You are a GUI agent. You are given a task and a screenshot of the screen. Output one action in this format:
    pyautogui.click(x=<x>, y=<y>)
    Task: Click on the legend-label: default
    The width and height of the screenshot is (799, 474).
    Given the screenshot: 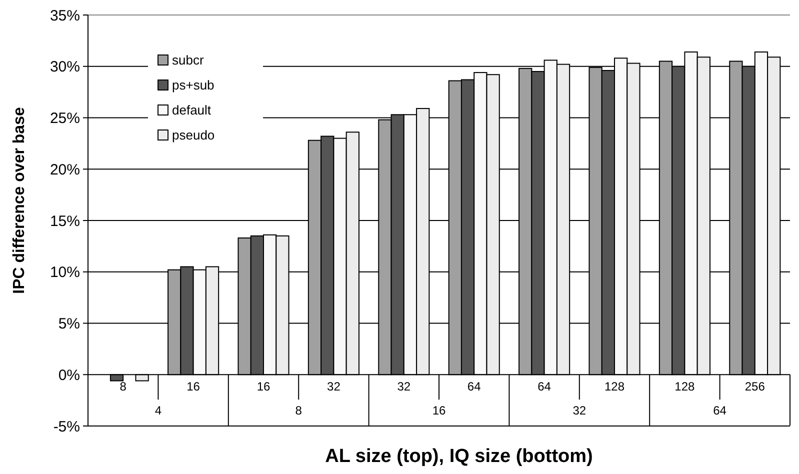 What is the action you would take?
    pyautogui.click(x=192, y=110)
    